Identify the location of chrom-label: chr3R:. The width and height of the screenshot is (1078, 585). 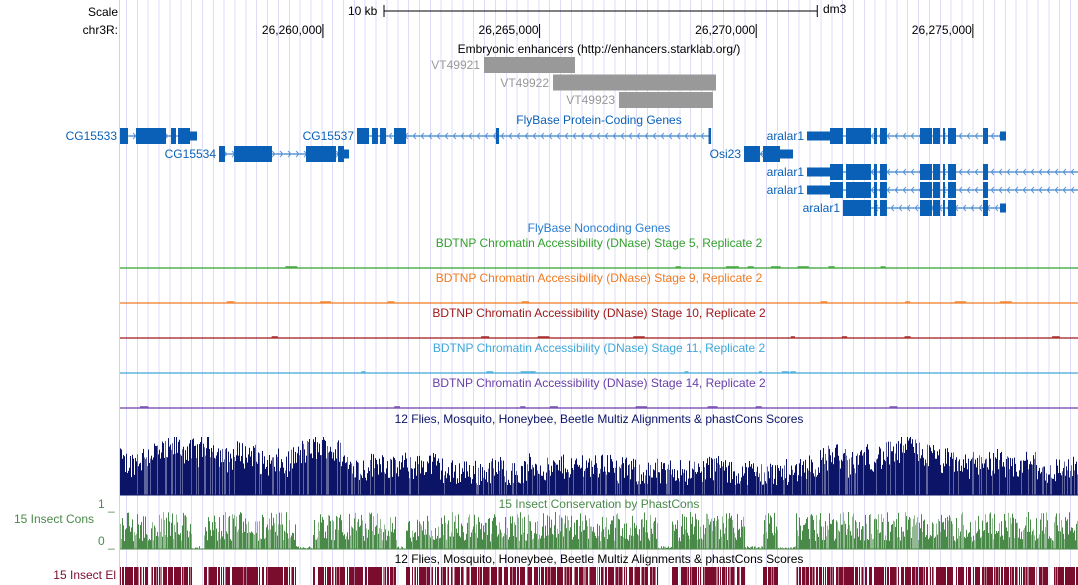
(100, 30).